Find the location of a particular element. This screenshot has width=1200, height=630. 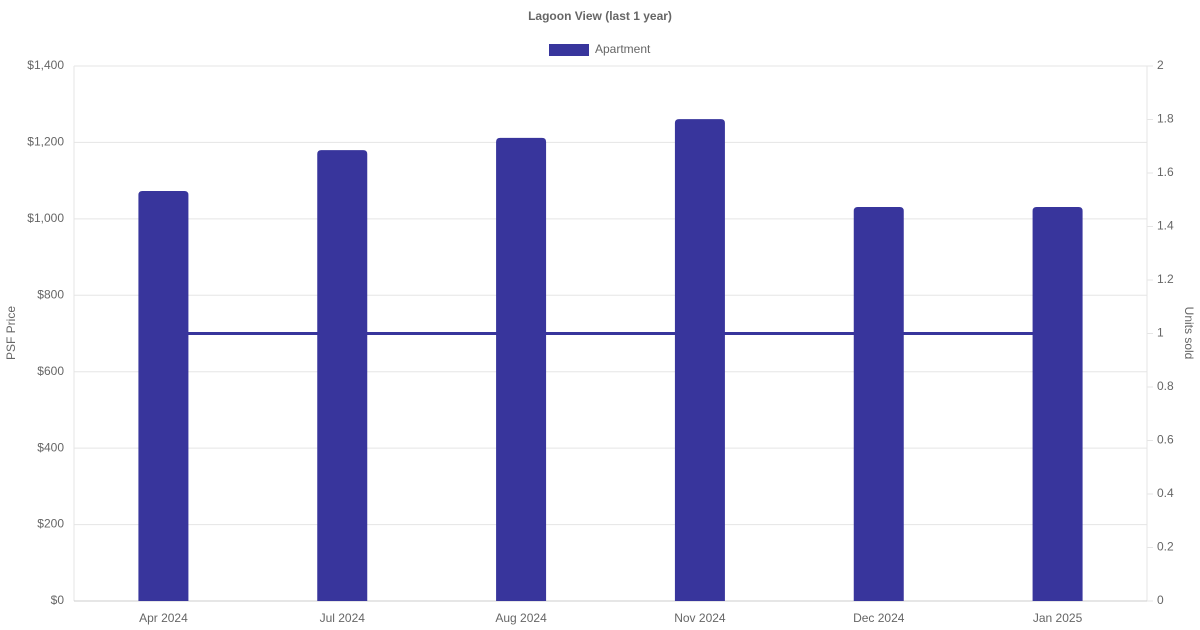

y2-tick-label: 1.2 is located at coordinates (1165, 279).